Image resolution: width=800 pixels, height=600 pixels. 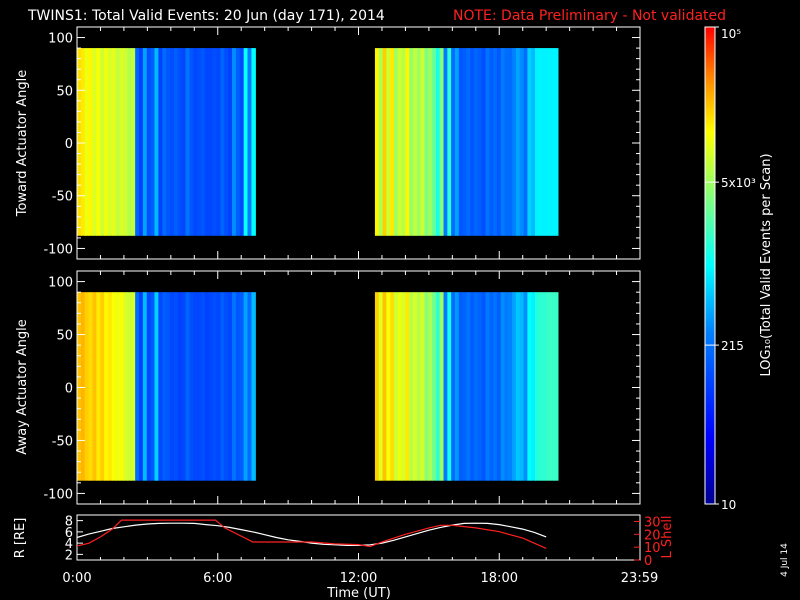 What do you see at coordinates (731, 34) in the screenshot?
I see `colorbar-tick-label: 10⁵` at bounding box center [731, 34].